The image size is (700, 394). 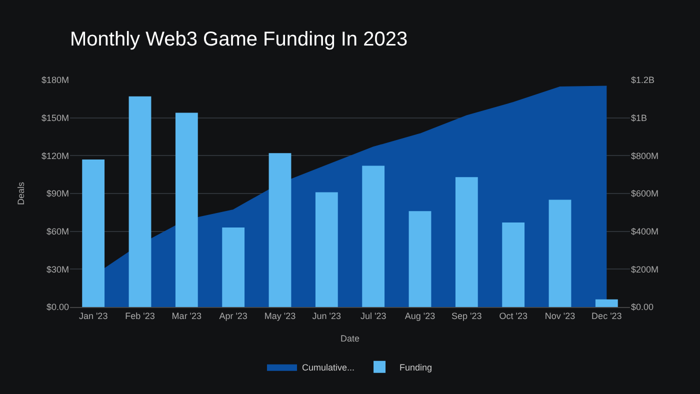 I want to click on x-tick-label: Mar '23, so click(x=187, y=315).